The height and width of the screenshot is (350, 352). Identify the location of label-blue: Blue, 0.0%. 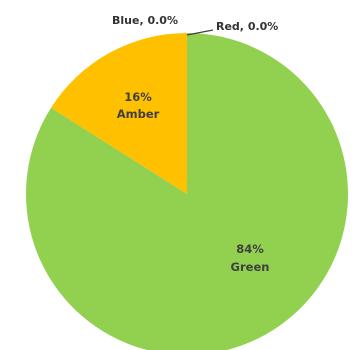
(145, 20).